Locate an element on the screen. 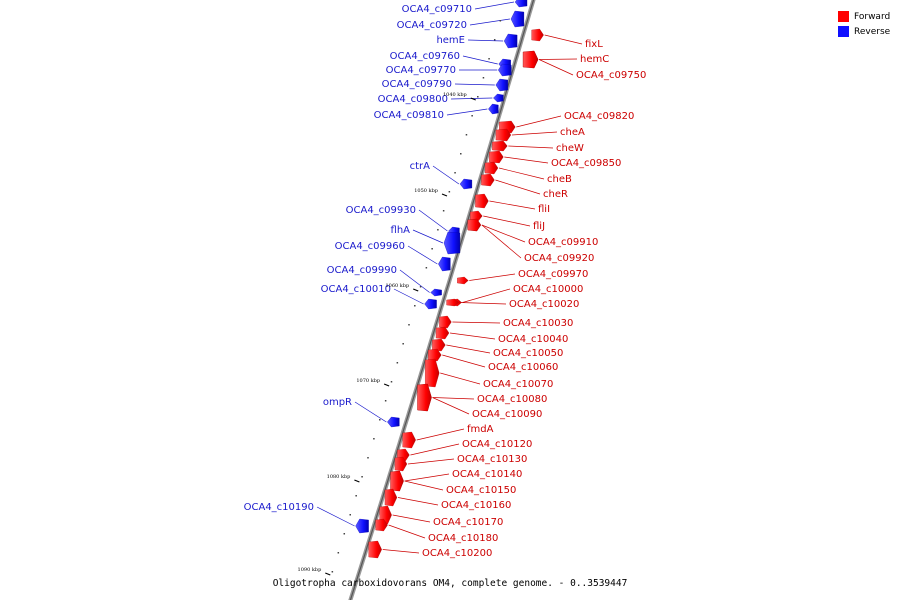 The image size is (900, 600). reverse-gene-label: OCA4_c09770 is located at coordinates (421, 70).